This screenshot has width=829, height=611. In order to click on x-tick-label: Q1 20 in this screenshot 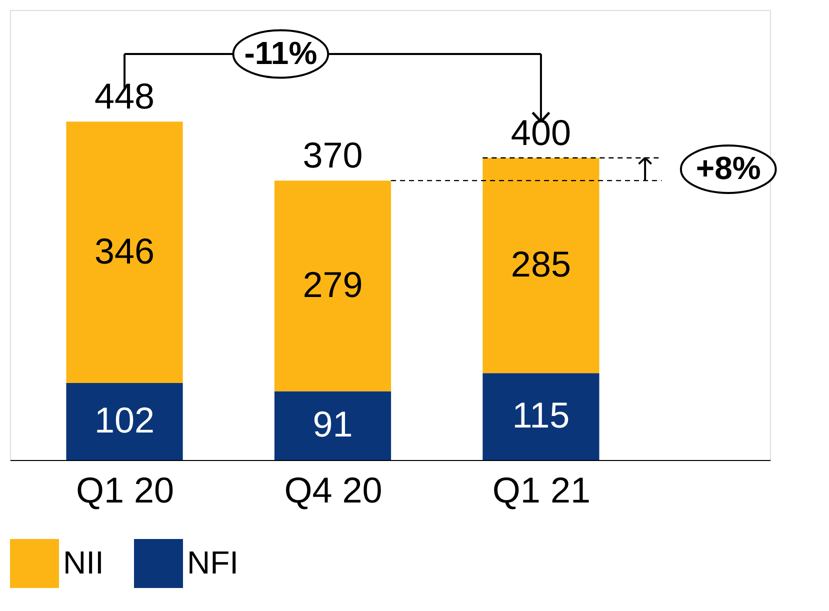, I will do `click(125, 490)`.